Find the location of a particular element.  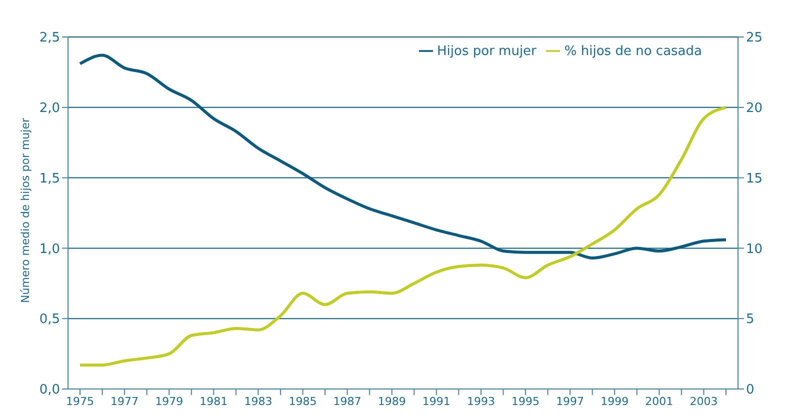

x-tick-label: 1995 is located at coordinates (526, 401).